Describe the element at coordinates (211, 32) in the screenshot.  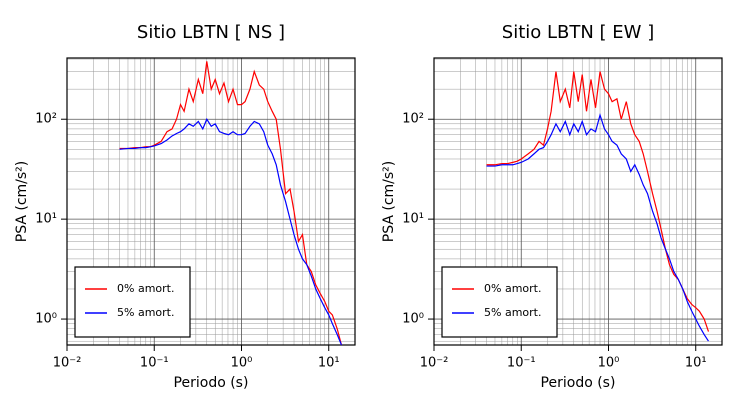
I see `chart-title: Sitio LBTN [ NS ]` at that location.